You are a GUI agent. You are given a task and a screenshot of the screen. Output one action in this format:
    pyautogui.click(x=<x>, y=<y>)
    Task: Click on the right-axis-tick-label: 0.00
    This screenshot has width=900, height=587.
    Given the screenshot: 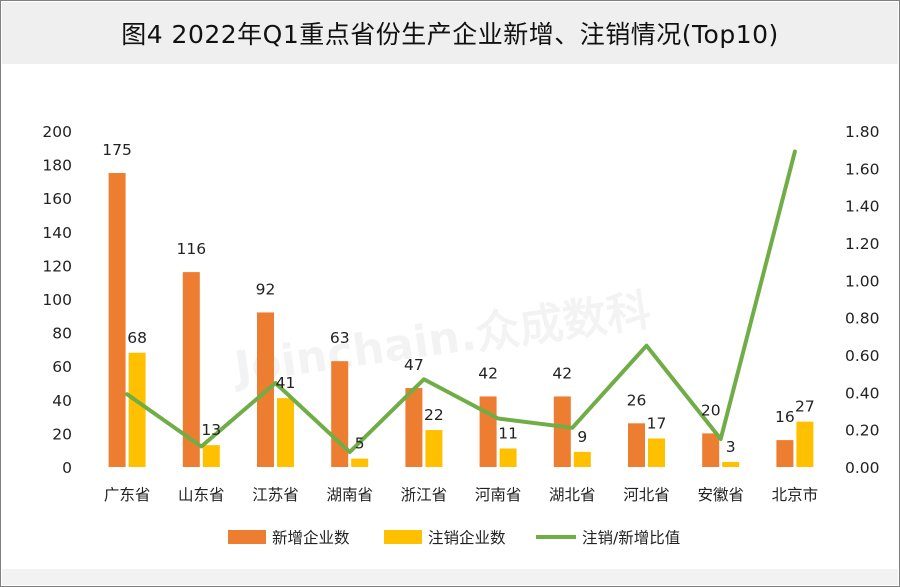 What is the action you would take?
    pyautogui.click(x=862, y=468)
    